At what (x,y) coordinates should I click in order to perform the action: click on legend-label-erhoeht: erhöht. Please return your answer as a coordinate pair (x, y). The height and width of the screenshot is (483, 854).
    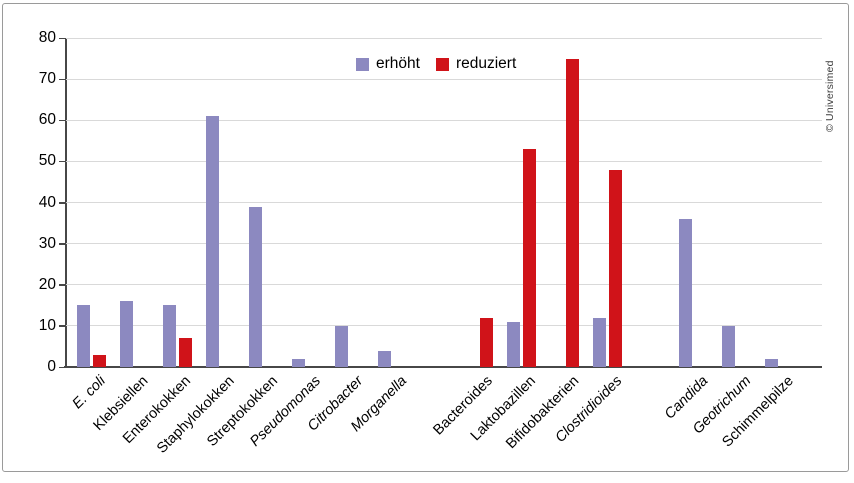
    Looking at the image, I should click on (398, 63).